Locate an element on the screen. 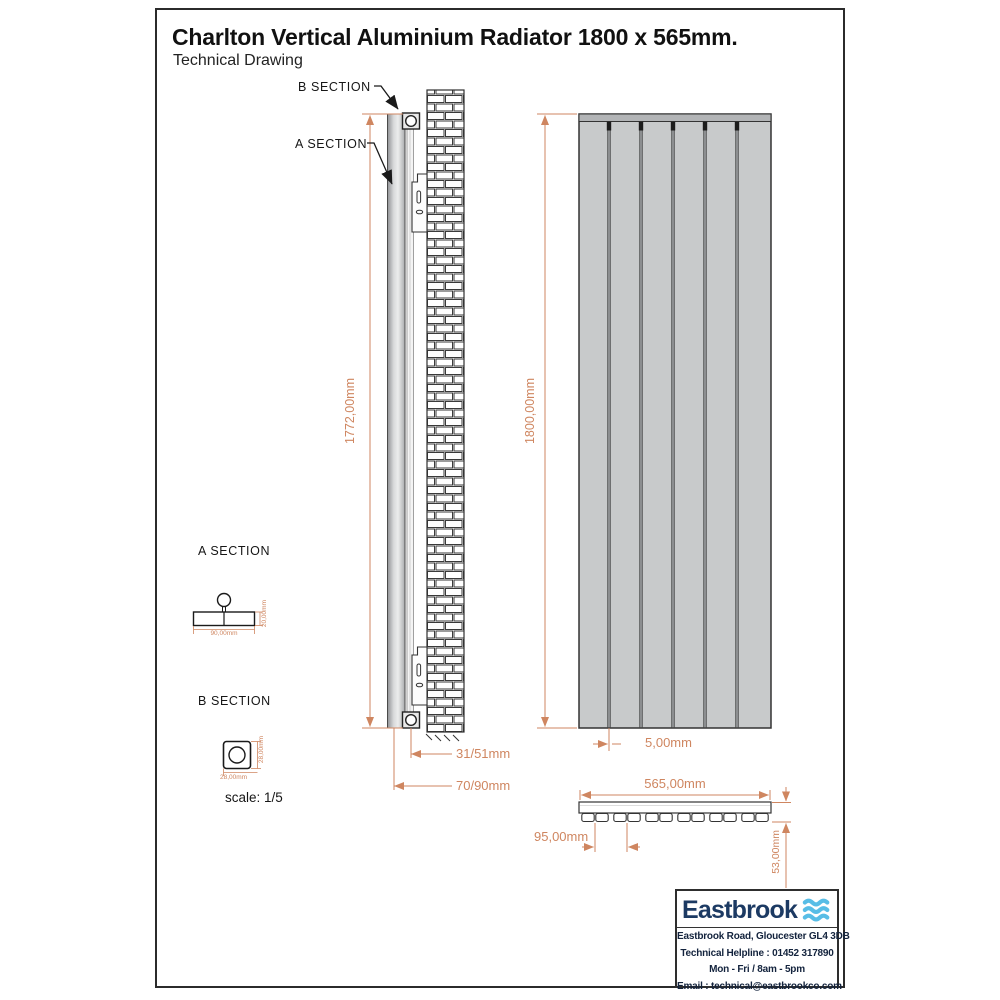 The height and width of the screenshot is (1000, 1000). dimension-depth: 53,00mm is located at coordinates (776, 852).